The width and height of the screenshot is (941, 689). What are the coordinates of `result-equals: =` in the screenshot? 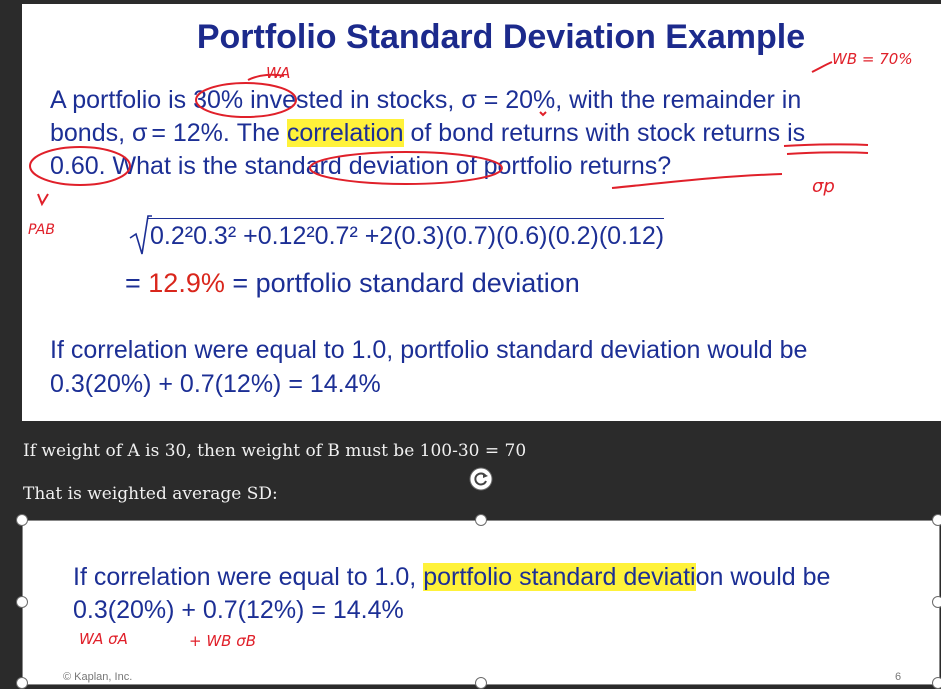 It's located at (137, 283).